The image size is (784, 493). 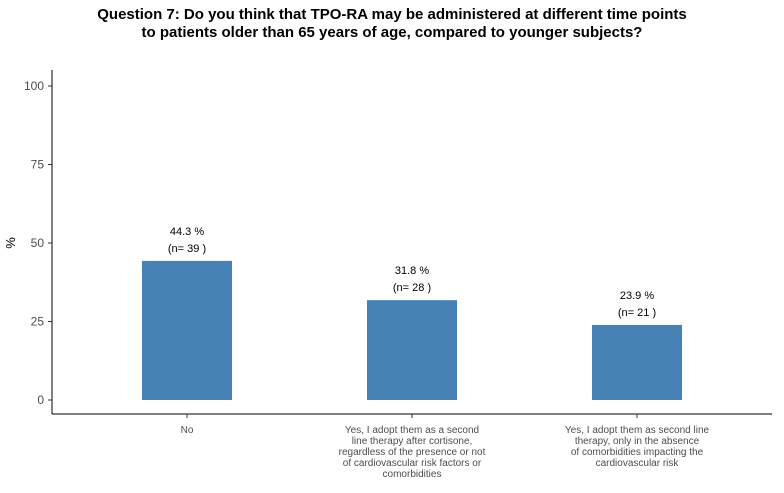 What do you see at coordinates (187, 232) in the screenshot?
I see `data-label-percent: 44.3 %` at bounding box center [187, 232].